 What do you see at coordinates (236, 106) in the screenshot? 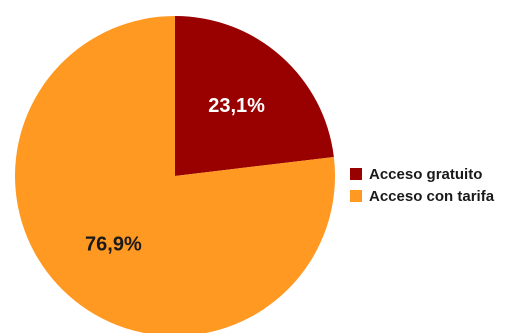
I see `data-label-acceso-gratuito: 23,1%` at bounding box center [236, 106].